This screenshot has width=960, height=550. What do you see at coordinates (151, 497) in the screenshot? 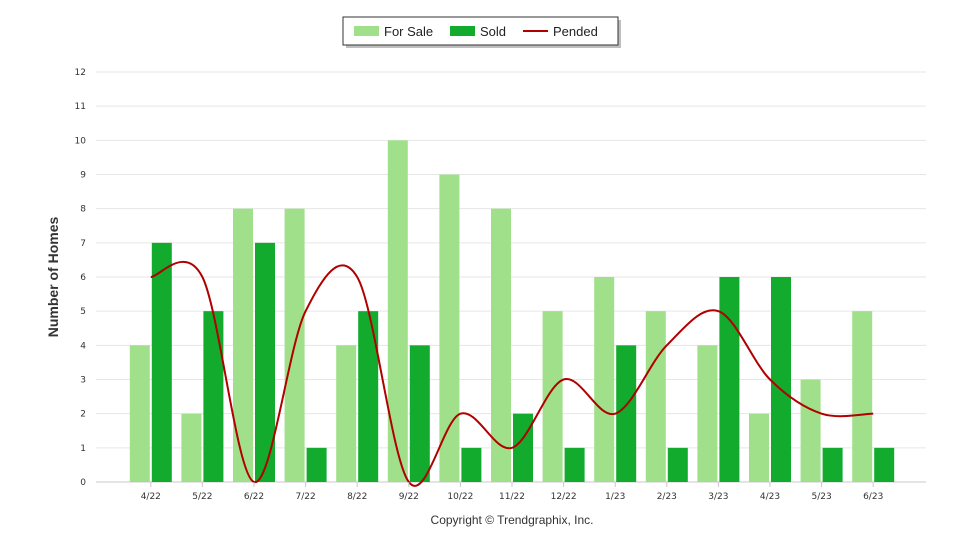
I see `x-tick-label: 4/22` at bounding box center [151, 497].